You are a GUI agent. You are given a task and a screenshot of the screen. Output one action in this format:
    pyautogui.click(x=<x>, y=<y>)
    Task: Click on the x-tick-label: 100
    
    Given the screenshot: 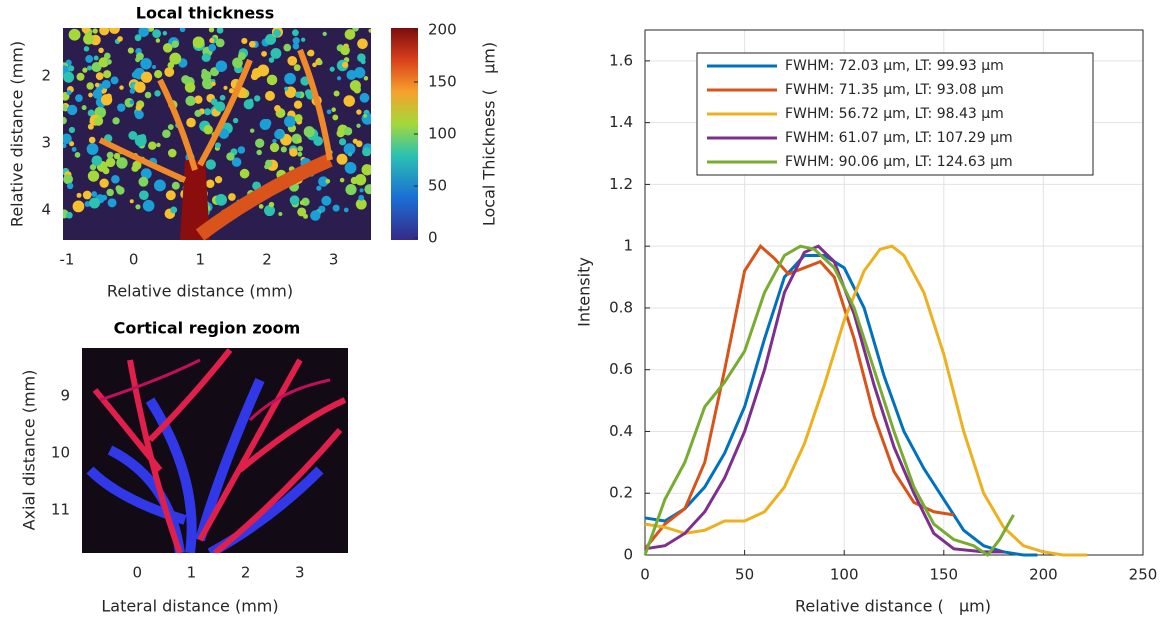 What is the action you would take?
    pyautogui.click(x=844, y=575)
    